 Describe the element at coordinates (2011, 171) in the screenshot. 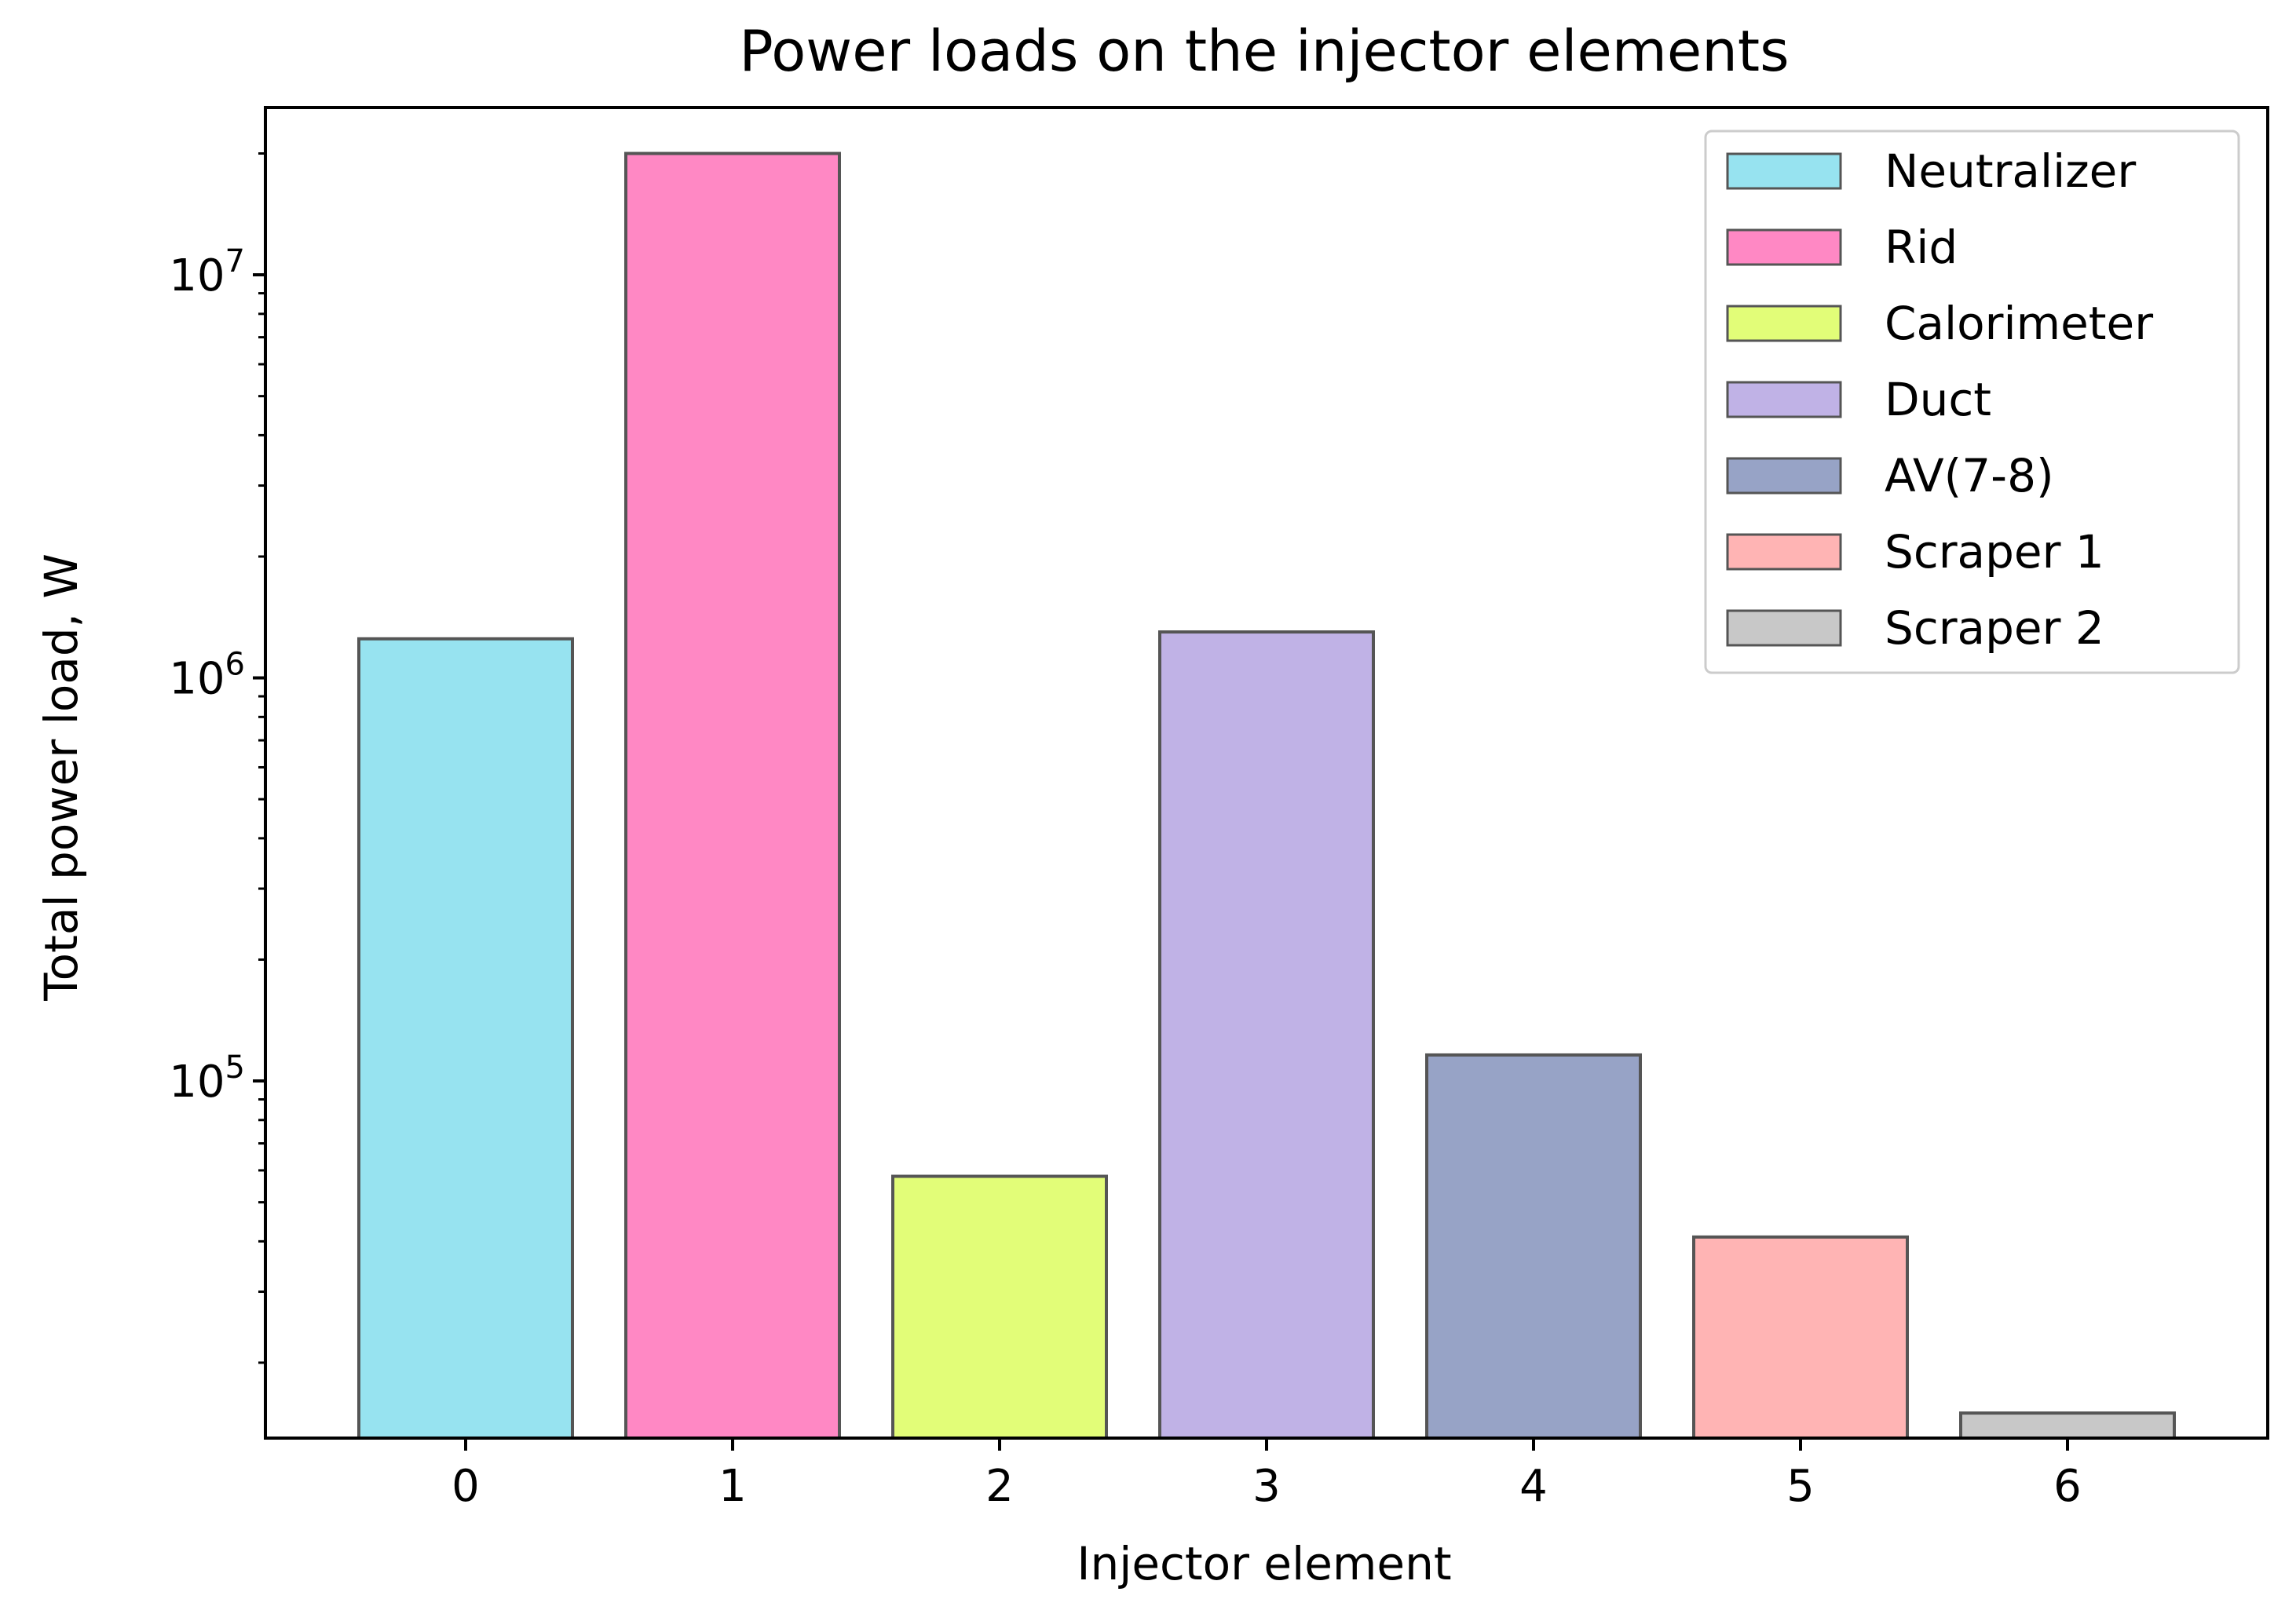

I see `legend-label: Neutralizer` at that location.